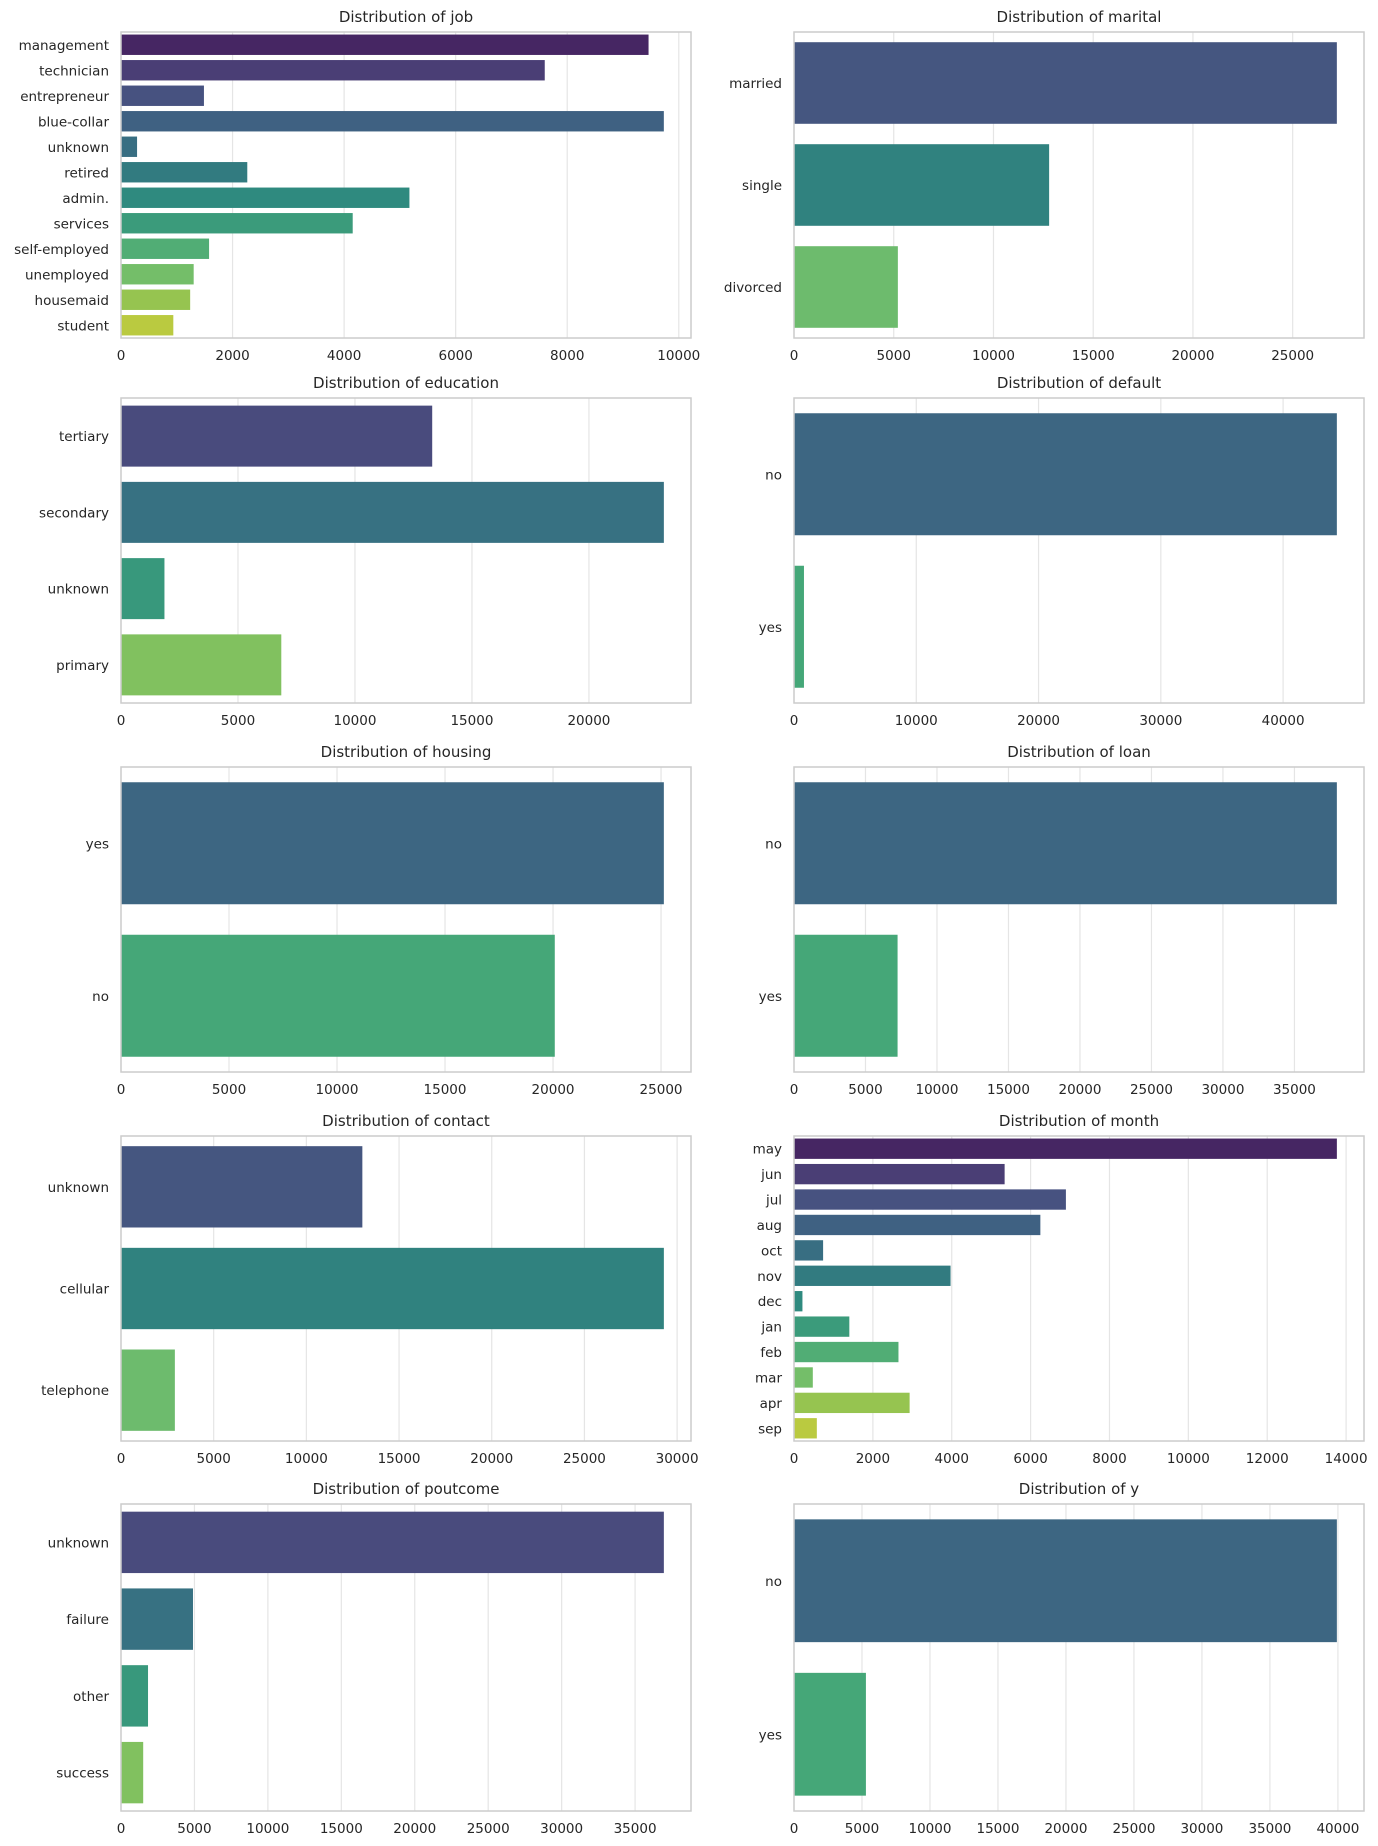  Describe the element at coordinates (753, 288) in the screenshot. I see `y-tick-label: divorced` at that location.